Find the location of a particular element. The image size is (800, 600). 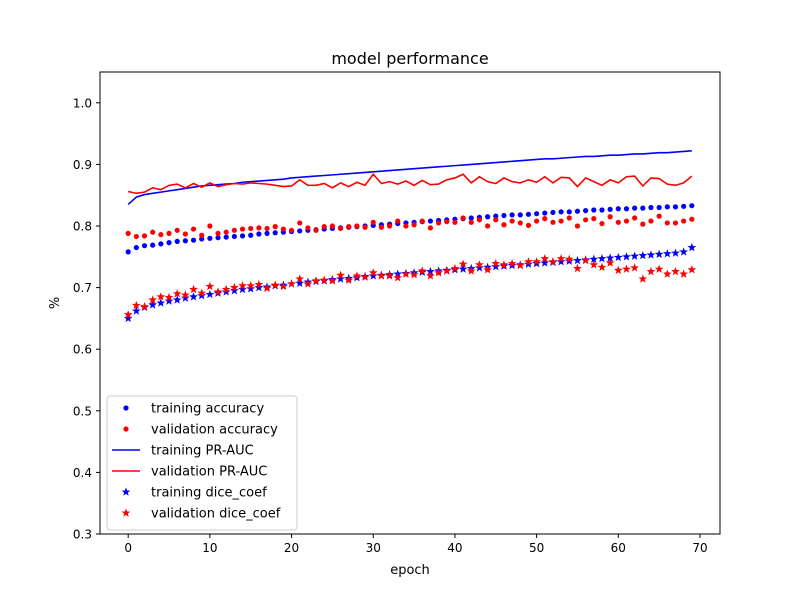

y-tick-label: 0.4 is located at coordinates (82, 473).